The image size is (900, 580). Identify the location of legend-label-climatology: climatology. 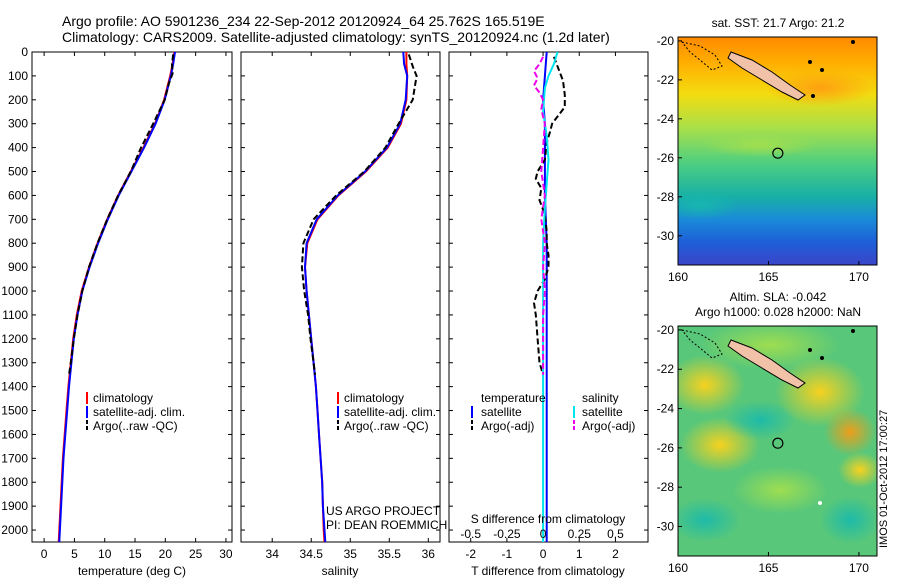
(123, 398).